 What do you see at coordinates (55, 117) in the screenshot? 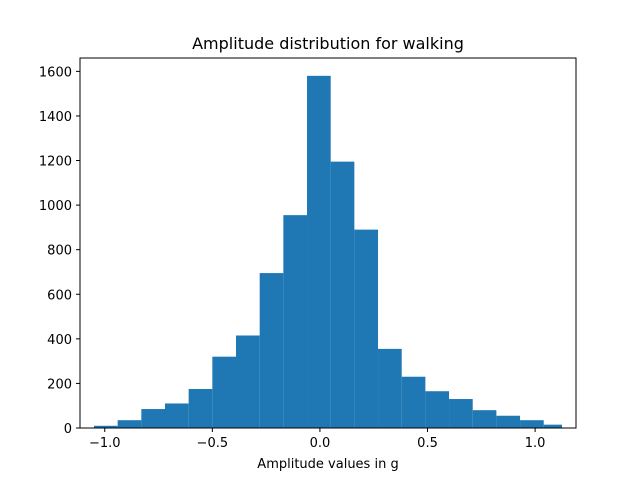
I see `y-tick-label: 1400` at bounding box center [55, 117].